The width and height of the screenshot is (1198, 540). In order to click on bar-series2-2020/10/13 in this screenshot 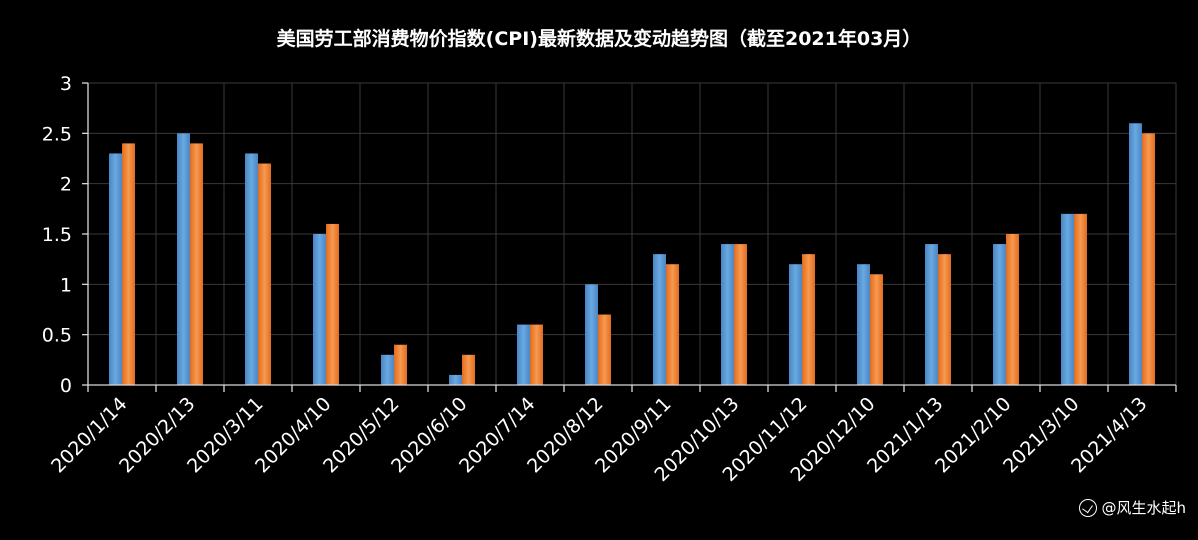, I will do `click(740, 314)`.